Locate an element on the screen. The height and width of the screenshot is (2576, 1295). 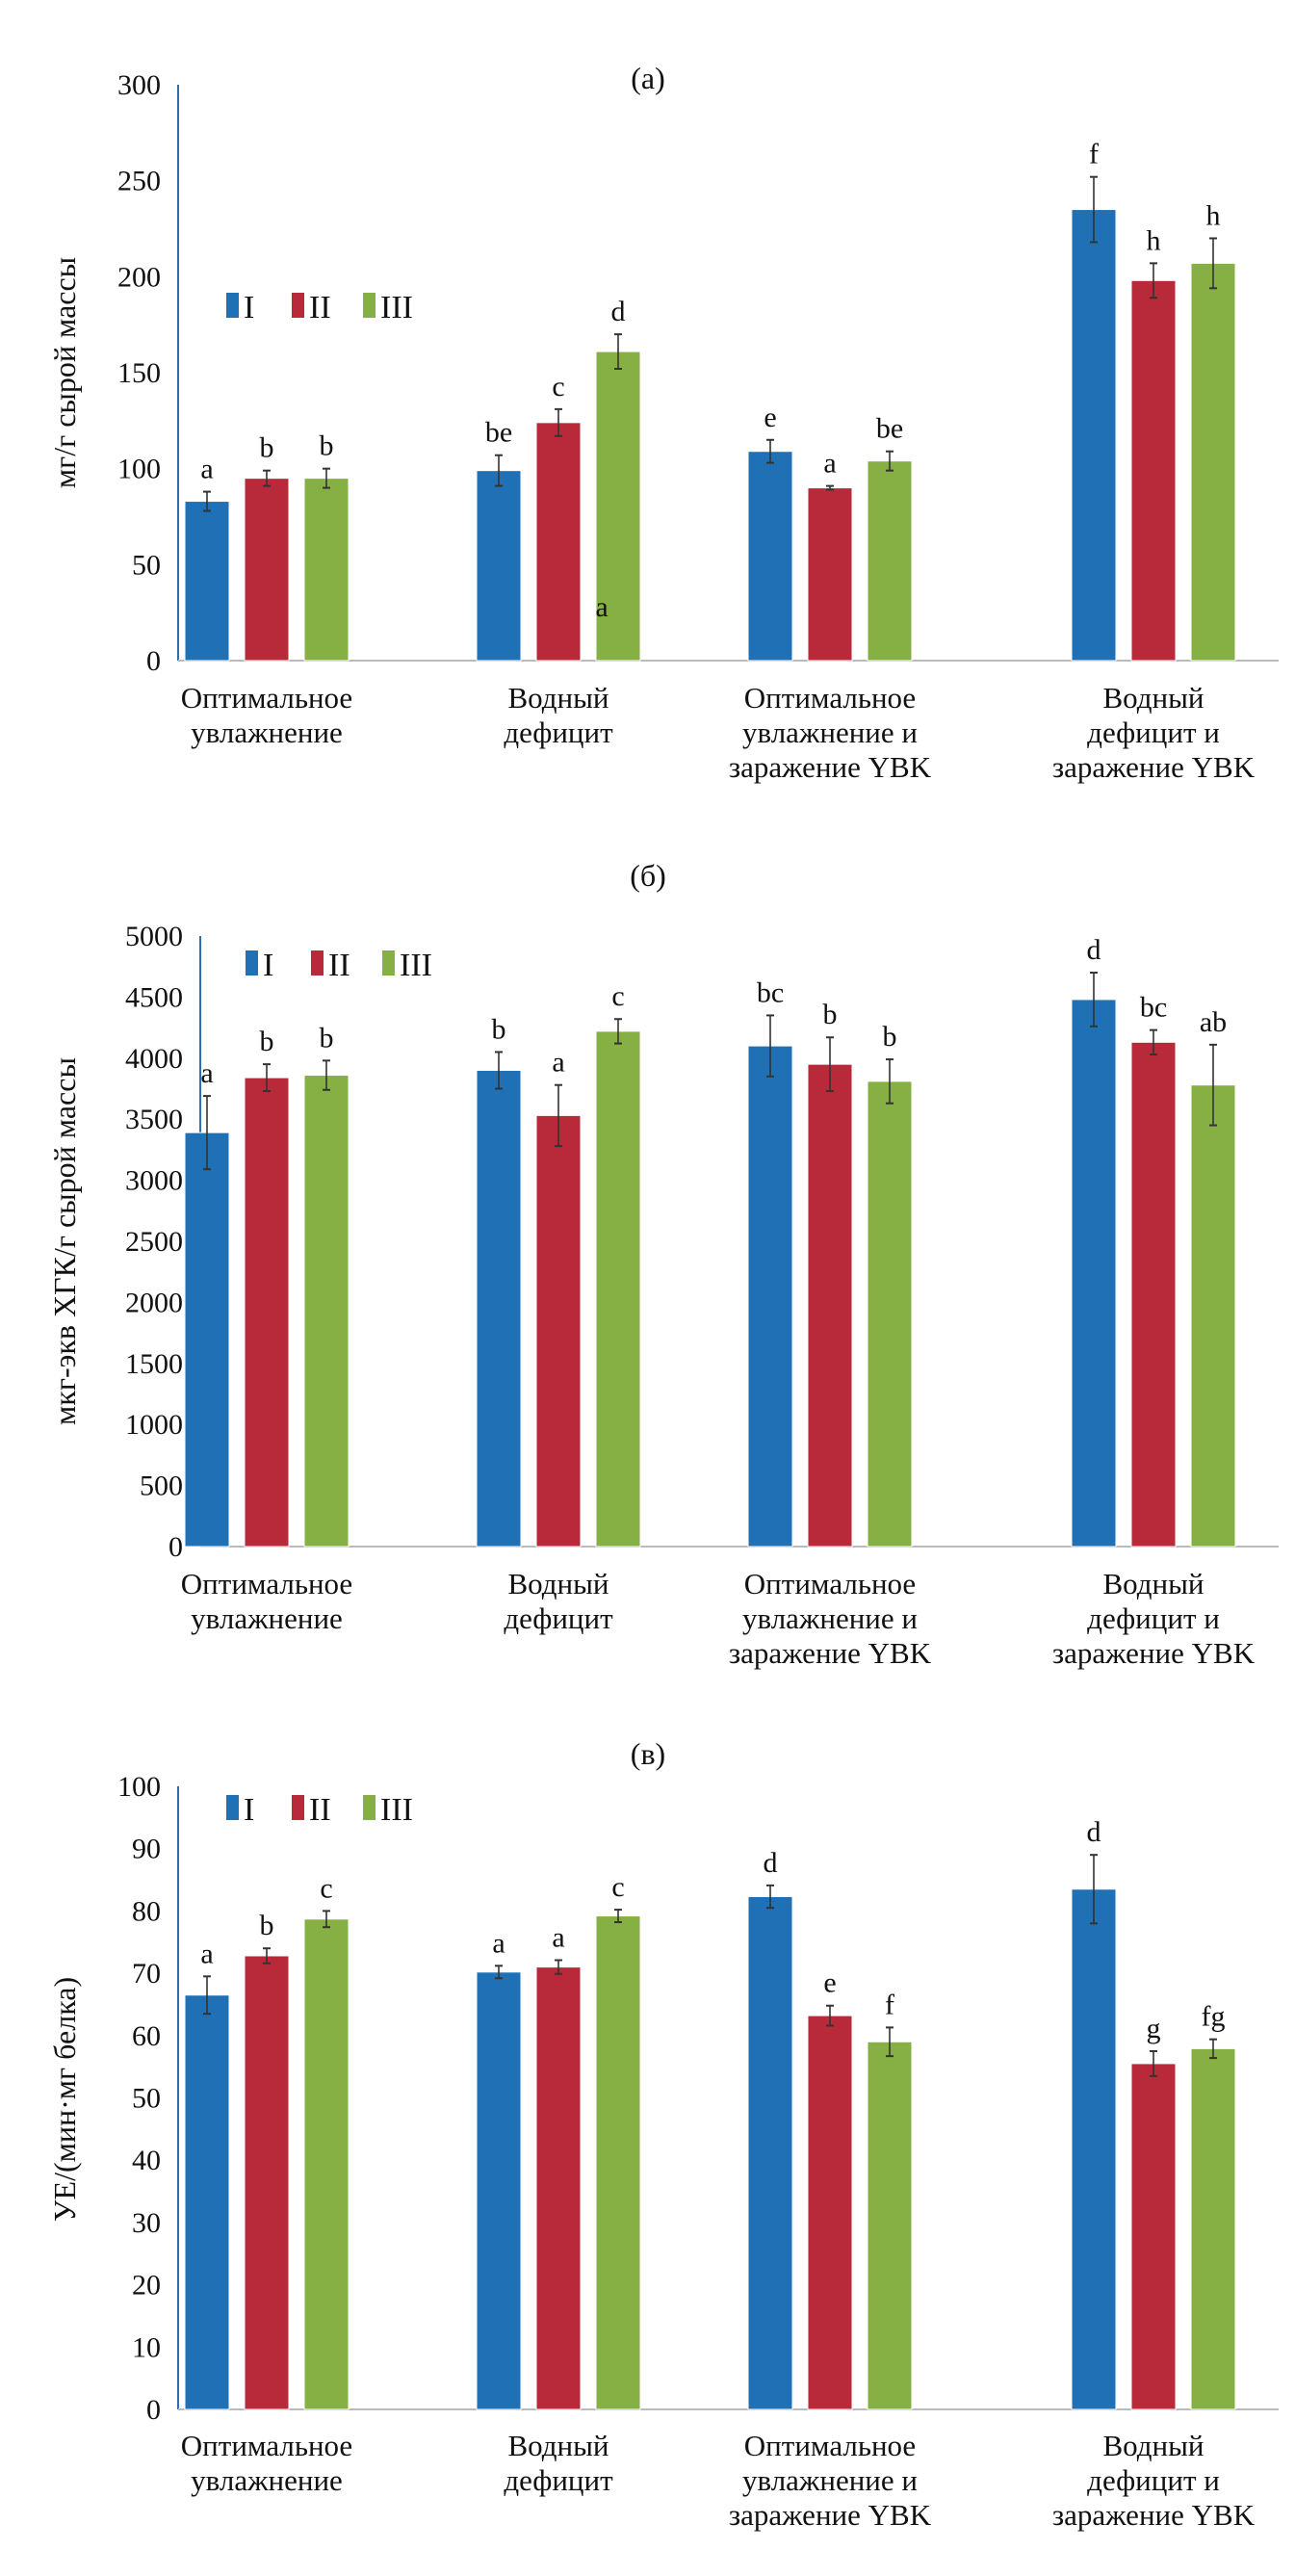
significance-letter: f is located at coordinates (1094, 154).